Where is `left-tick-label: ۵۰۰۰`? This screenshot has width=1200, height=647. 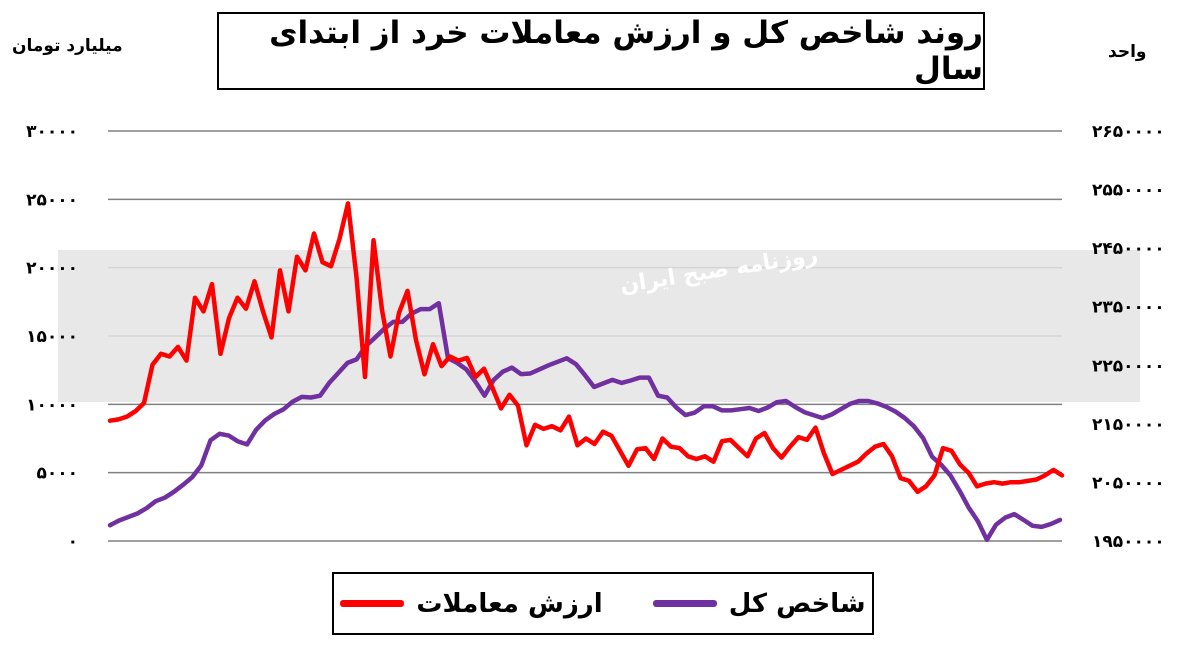 left-tick-label: ۵۰۰۰ is located at coordinates (57, 474).